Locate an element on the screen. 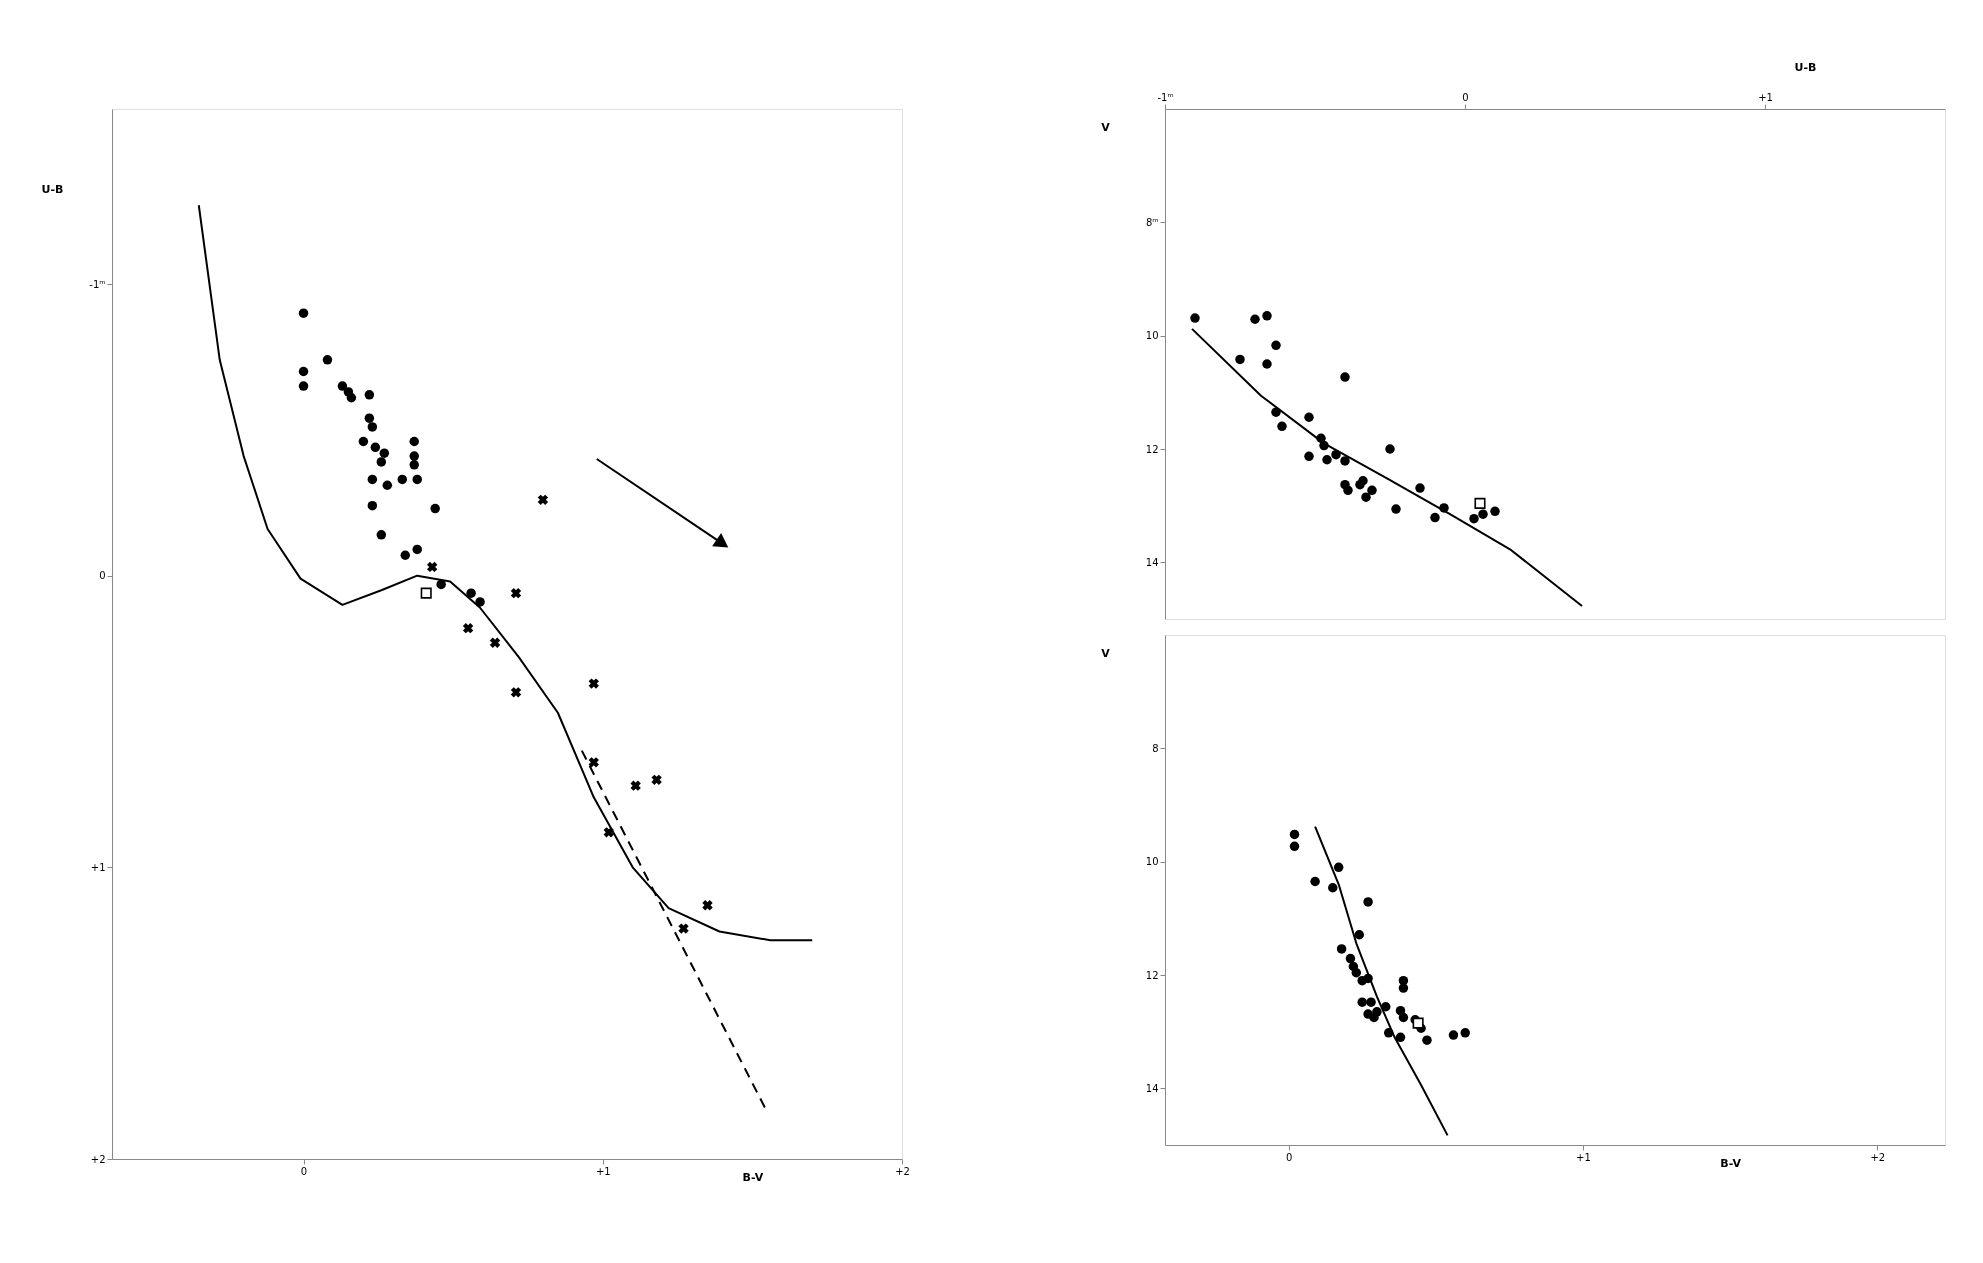  x-axis-title: U-B is located at coordinates (1805, 67).